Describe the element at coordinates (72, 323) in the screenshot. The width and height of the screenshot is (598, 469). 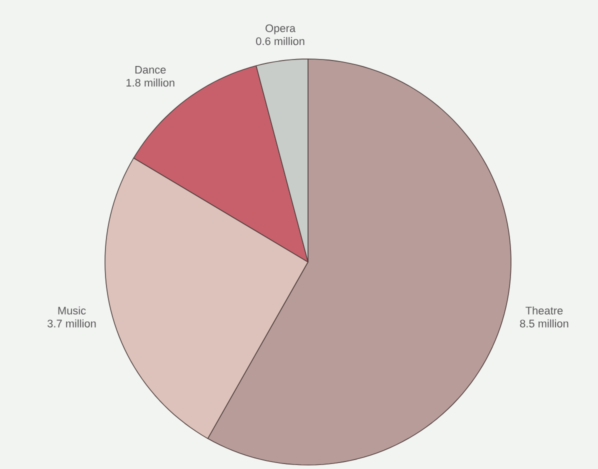
I see `data-label: 3.7 million` at that location.